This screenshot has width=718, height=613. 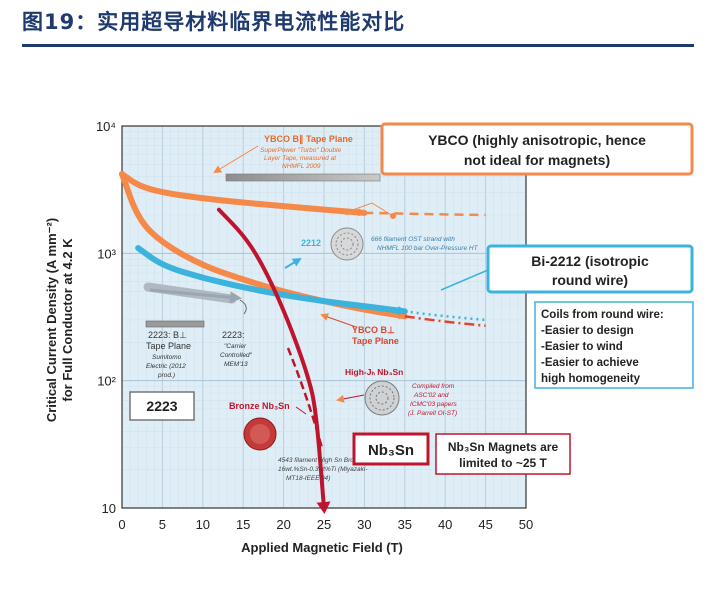 I want to click on ybco-perp-label-2: Tape Plane, so click(x=375, y=341).